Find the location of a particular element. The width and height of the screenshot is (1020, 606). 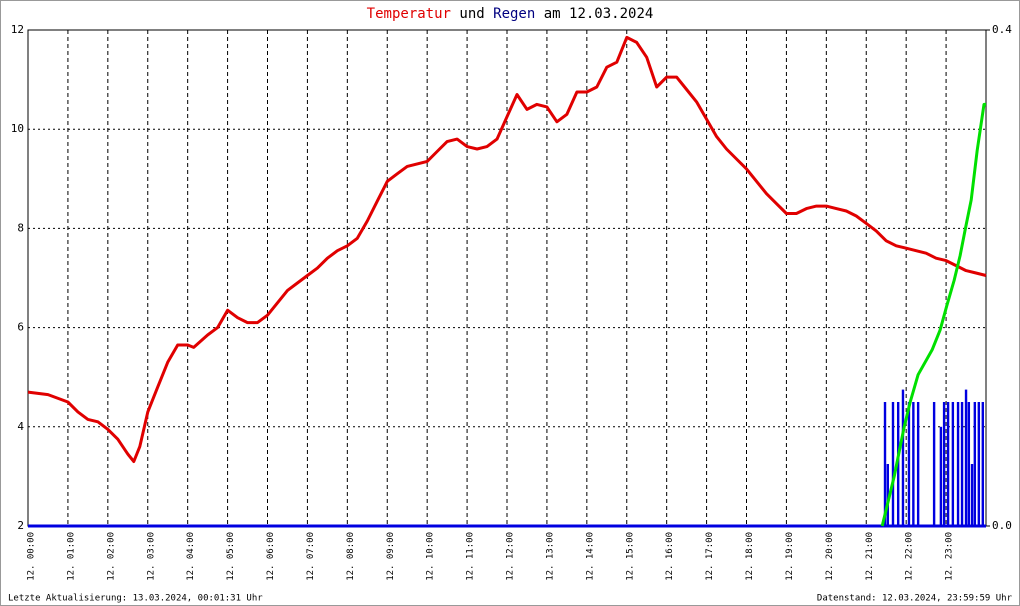

title-regen: Regen is located at coordinates (514, 14).